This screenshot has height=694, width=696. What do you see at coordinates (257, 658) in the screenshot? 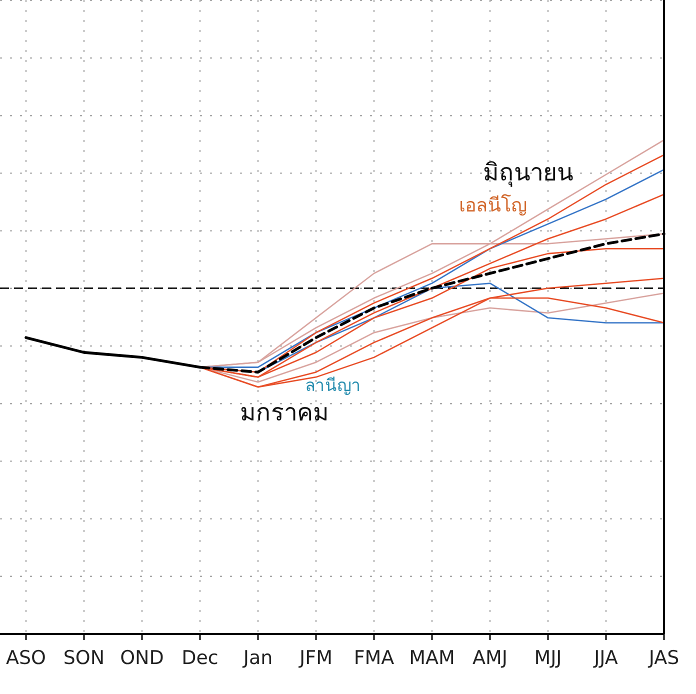
I see `x-tick-label: Jan` at bounding box center [257, 658].